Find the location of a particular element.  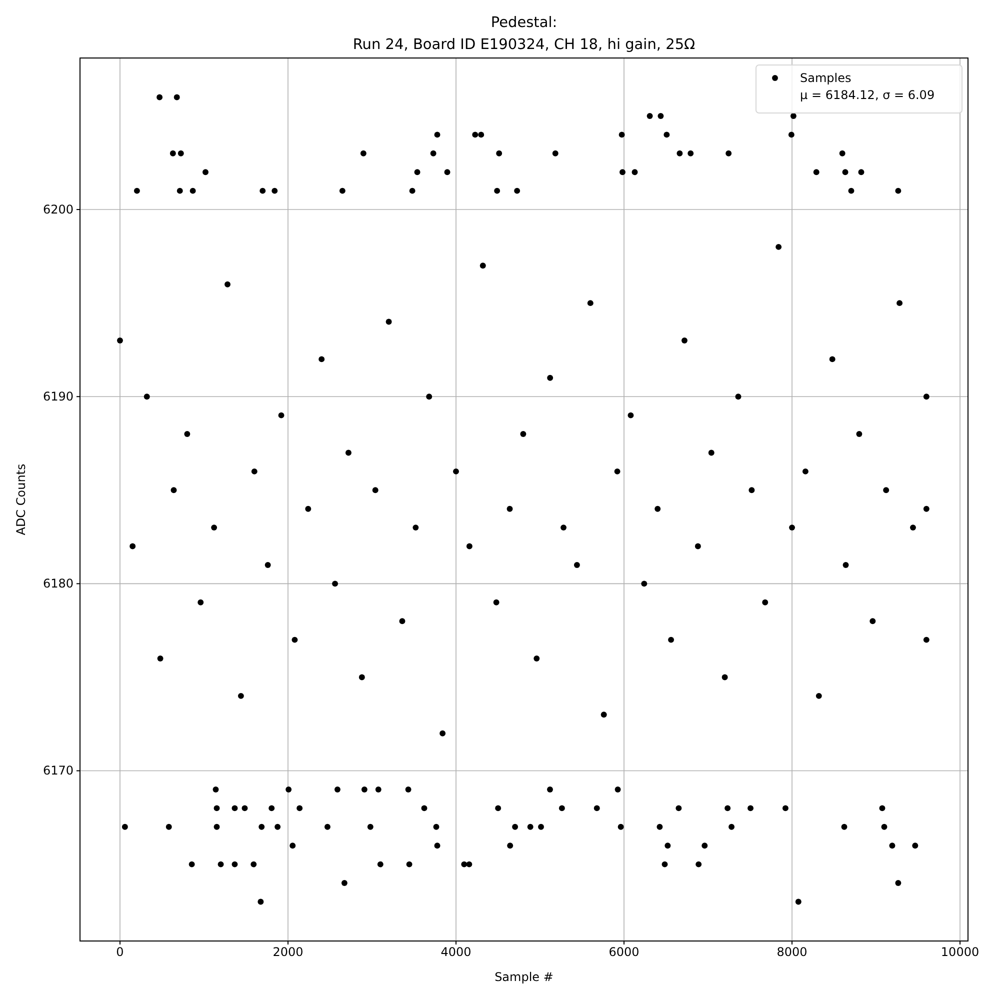

y-tick-label: 6180 is located at coordinates (58, 583).